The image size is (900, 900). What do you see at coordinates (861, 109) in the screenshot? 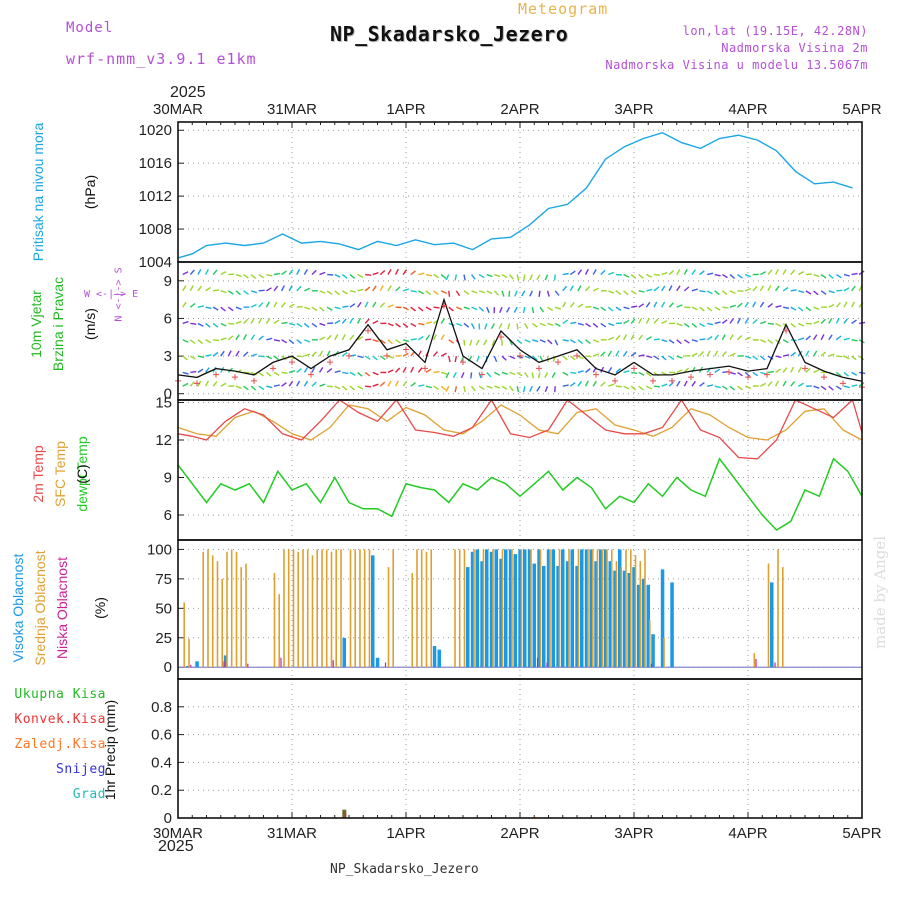
I see `date-label-top: 5APR` at bounding box center [861, 109].